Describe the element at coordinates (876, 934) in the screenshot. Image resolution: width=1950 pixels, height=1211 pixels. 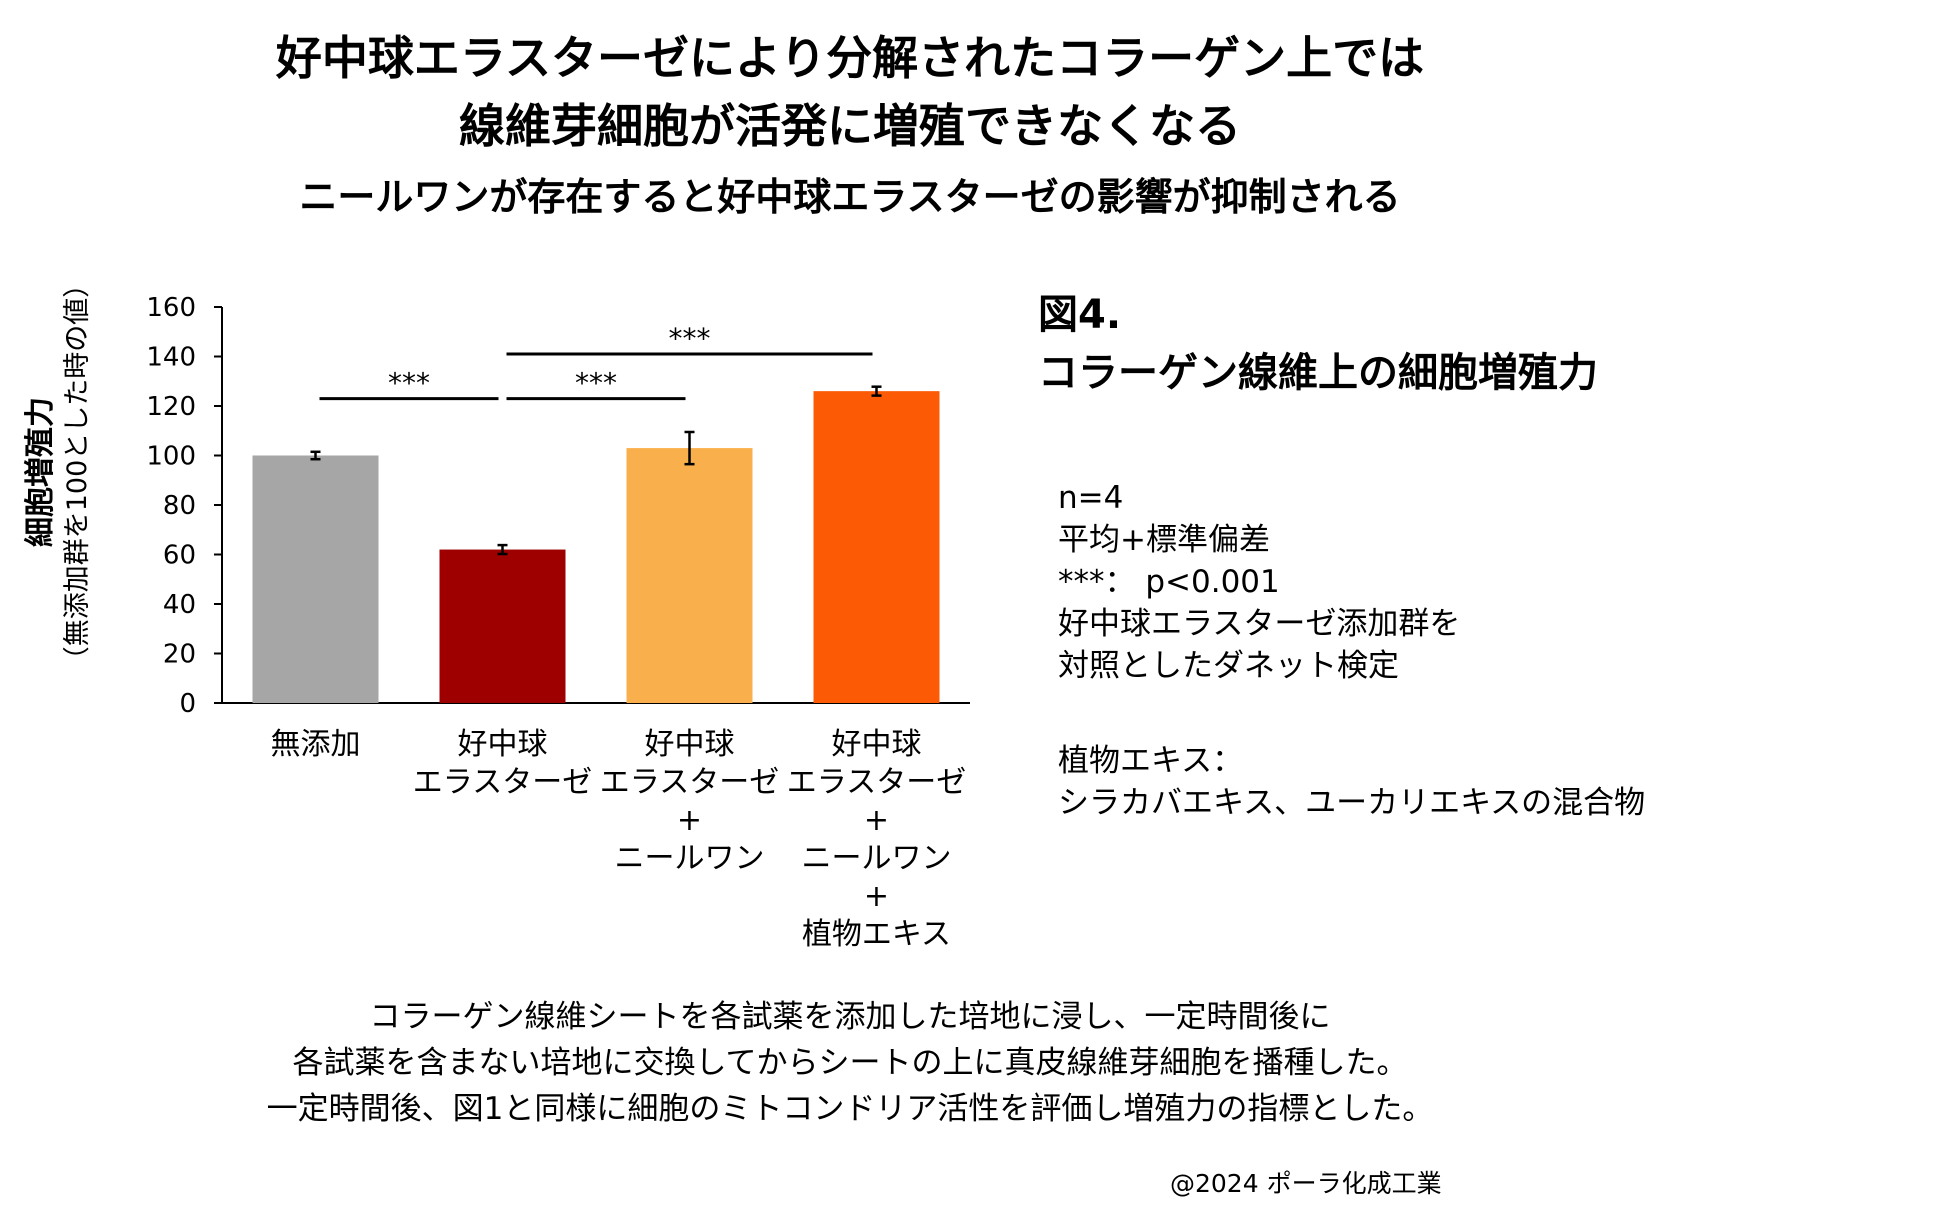
I see `x-tick-label: 植物エキス` at that location.